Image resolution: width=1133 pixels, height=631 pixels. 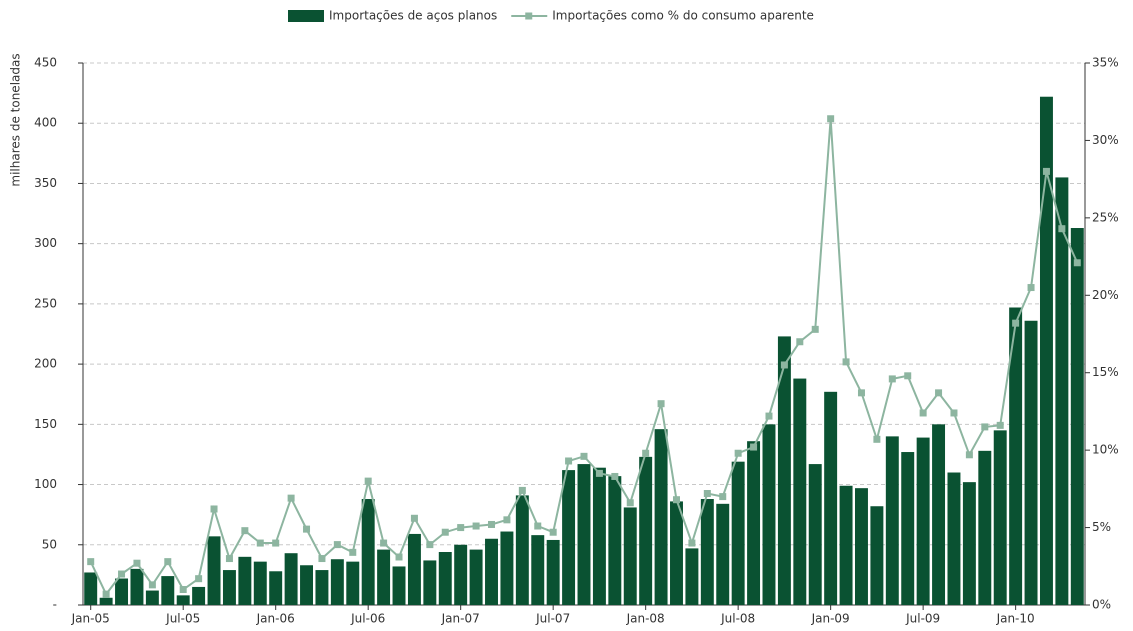 What do you see at coordinates (45, 303) in the screenshot?
I see `y-tick-label: 250` at bounding box center [45, 303].